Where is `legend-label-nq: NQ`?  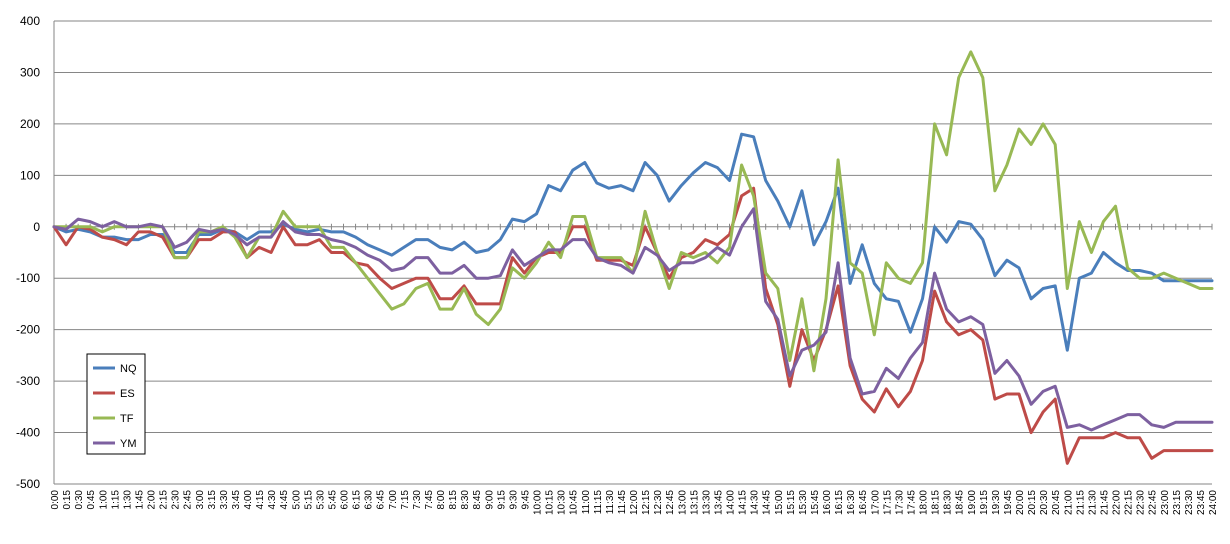
legend-label-nq: NQ is located at coordinates (128, 369).